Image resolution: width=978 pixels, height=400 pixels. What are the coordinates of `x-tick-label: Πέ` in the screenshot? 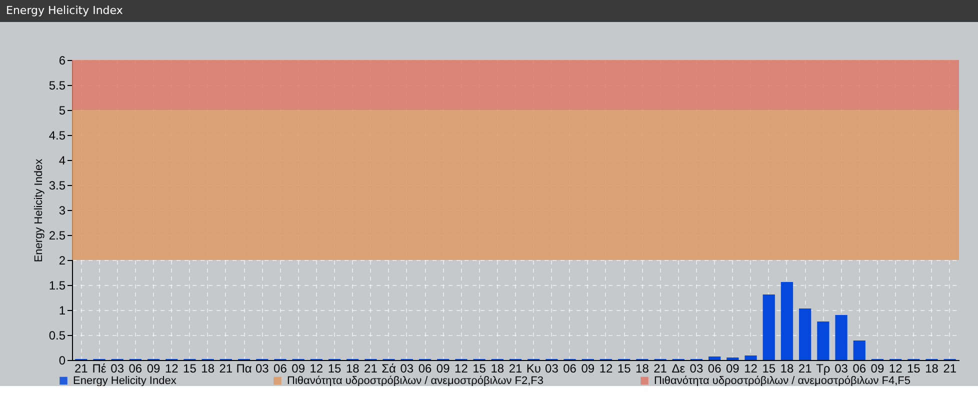 It's located at (99, 369).